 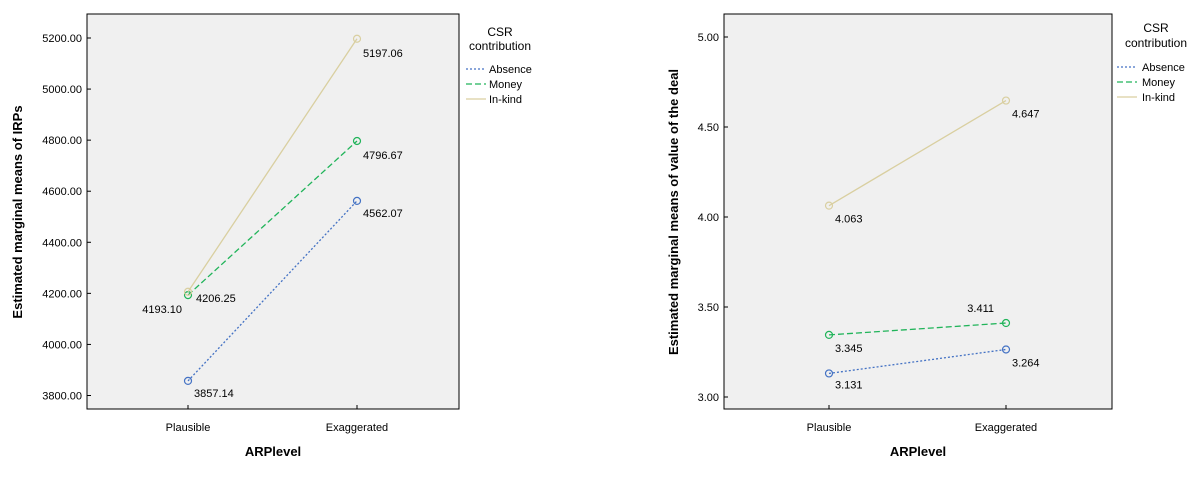 What do you see at coordinates (17, 211) in the screenshot?
I see `y-axis-title: Estimated marginal means of IRPs` at bounding box center [17, 211].